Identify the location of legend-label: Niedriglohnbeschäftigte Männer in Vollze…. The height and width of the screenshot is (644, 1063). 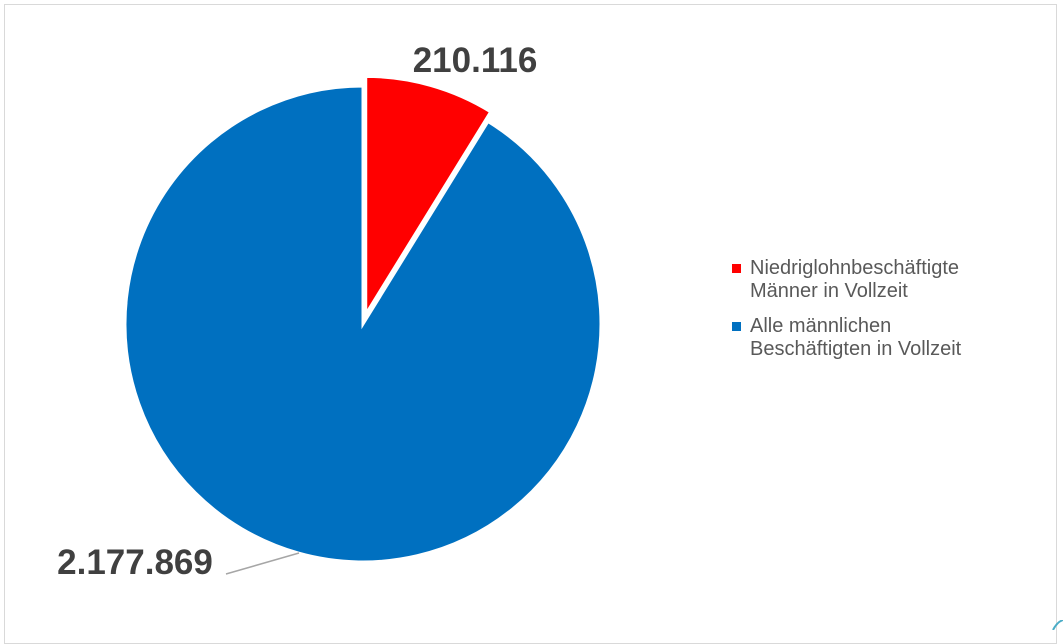
(855, 279).